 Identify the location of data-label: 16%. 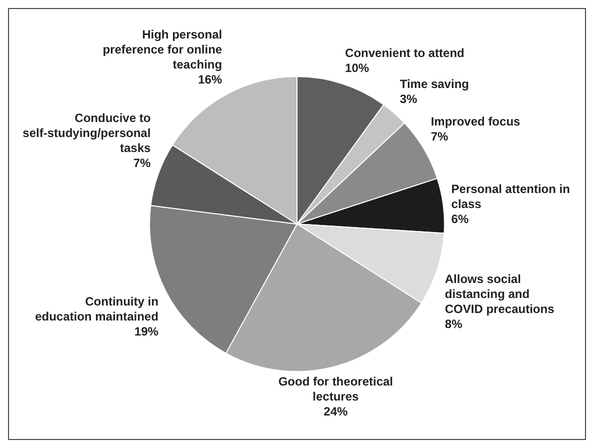
(210, 79).